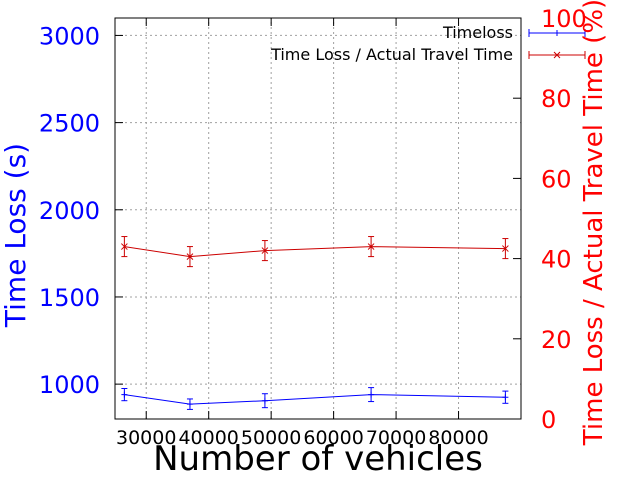 Image resolution: width=640 pixels, height=480 pixels. I want to click on legend: Timeloss Time Loss / Actual Travel Time, so click(428, 43).